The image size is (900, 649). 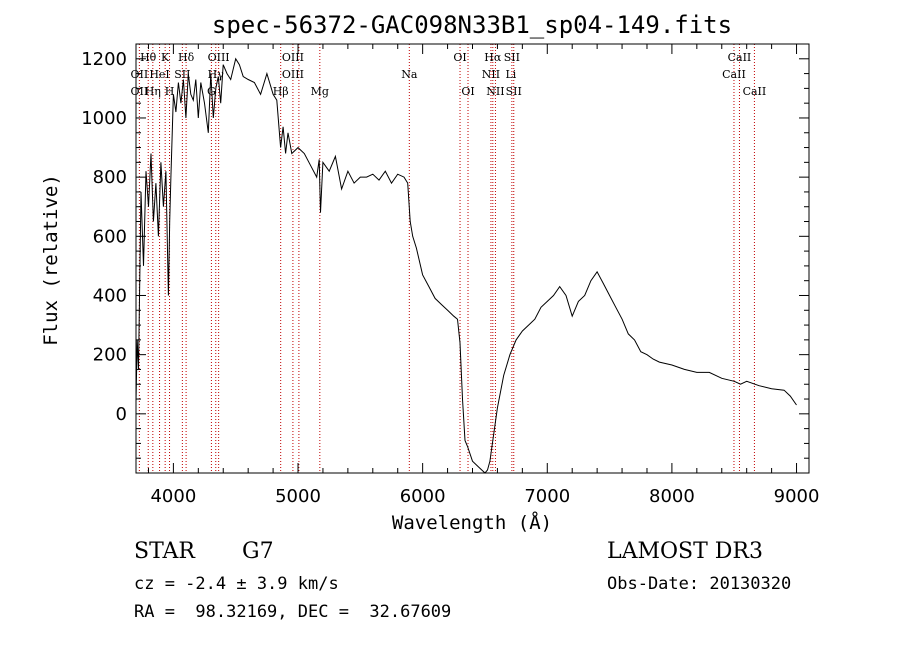 What do you see at coordinates (165, 57) in the screenshot?
I see `line-label: K` at bounding box center [165, 57].